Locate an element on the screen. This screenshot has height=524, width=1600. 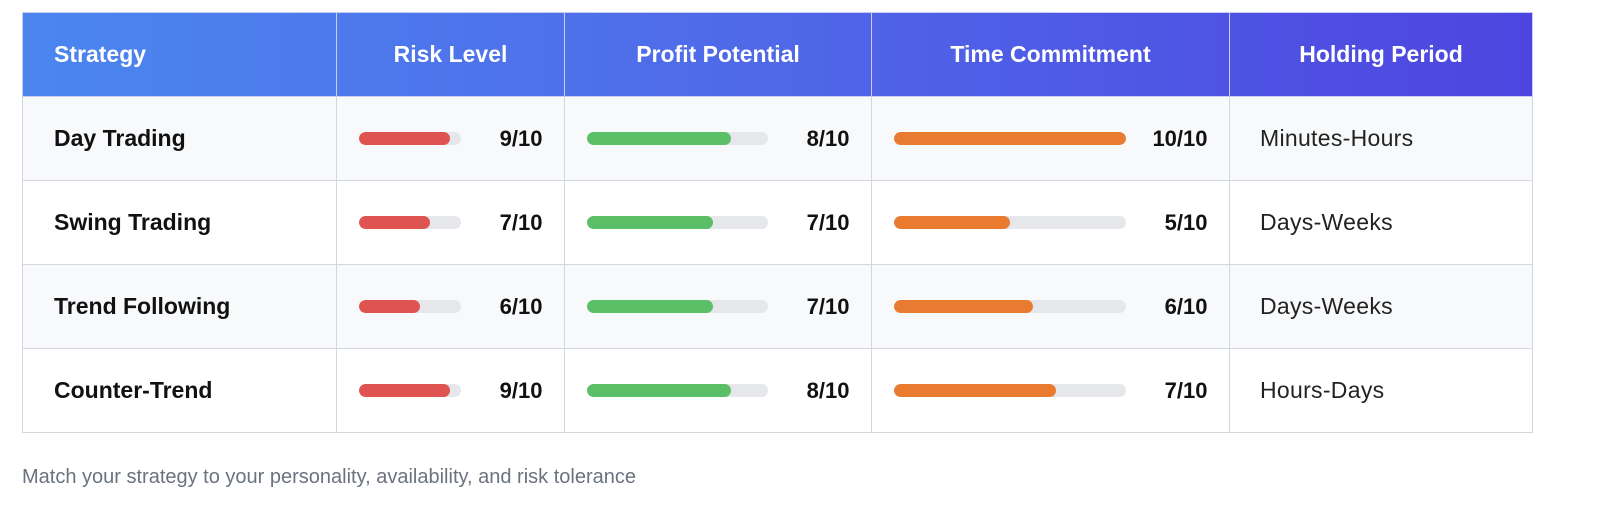
time-value: 7/10 is located at coordinates (1186, 390).